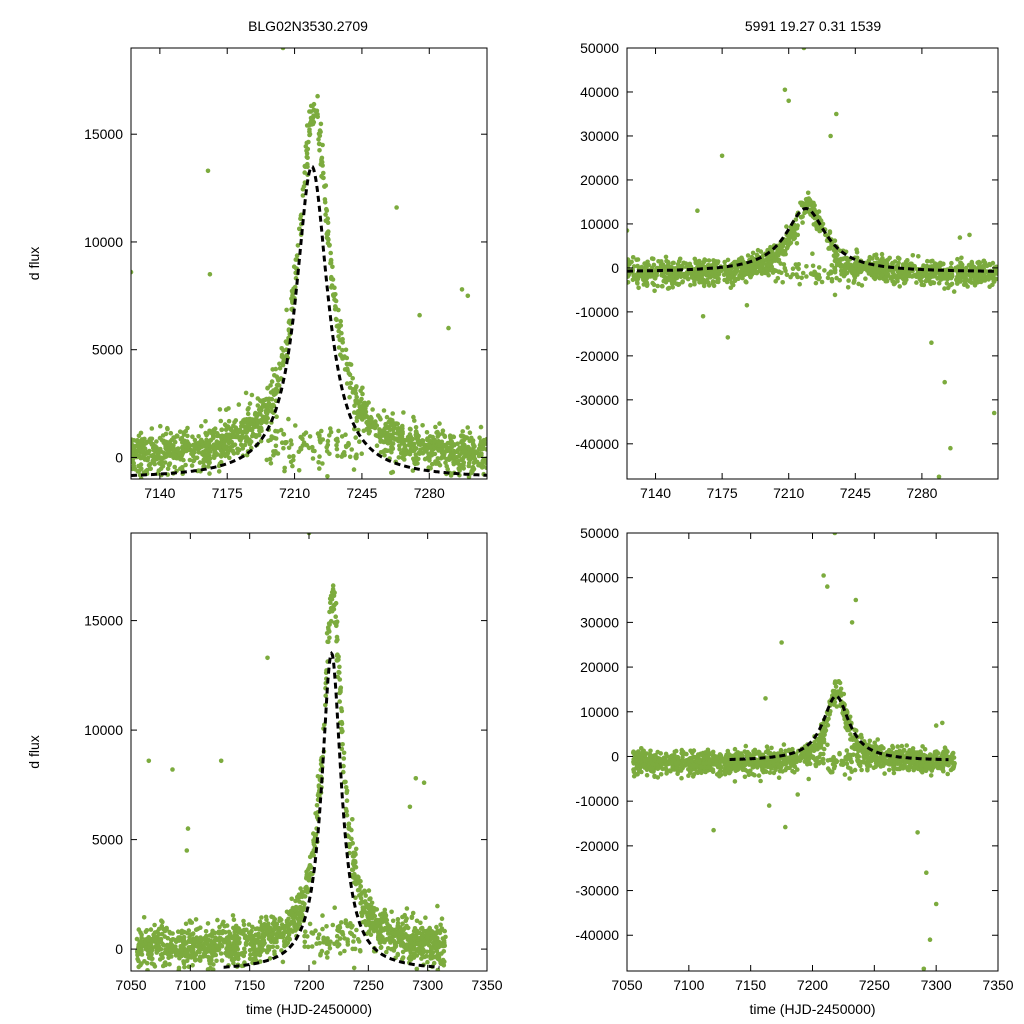 Image resolution: width=1024 pixels, height=1024 pixels. Describe the element at coordinates (309, 263) in the screenshot. I see `axes-frame-top-left` at that location.